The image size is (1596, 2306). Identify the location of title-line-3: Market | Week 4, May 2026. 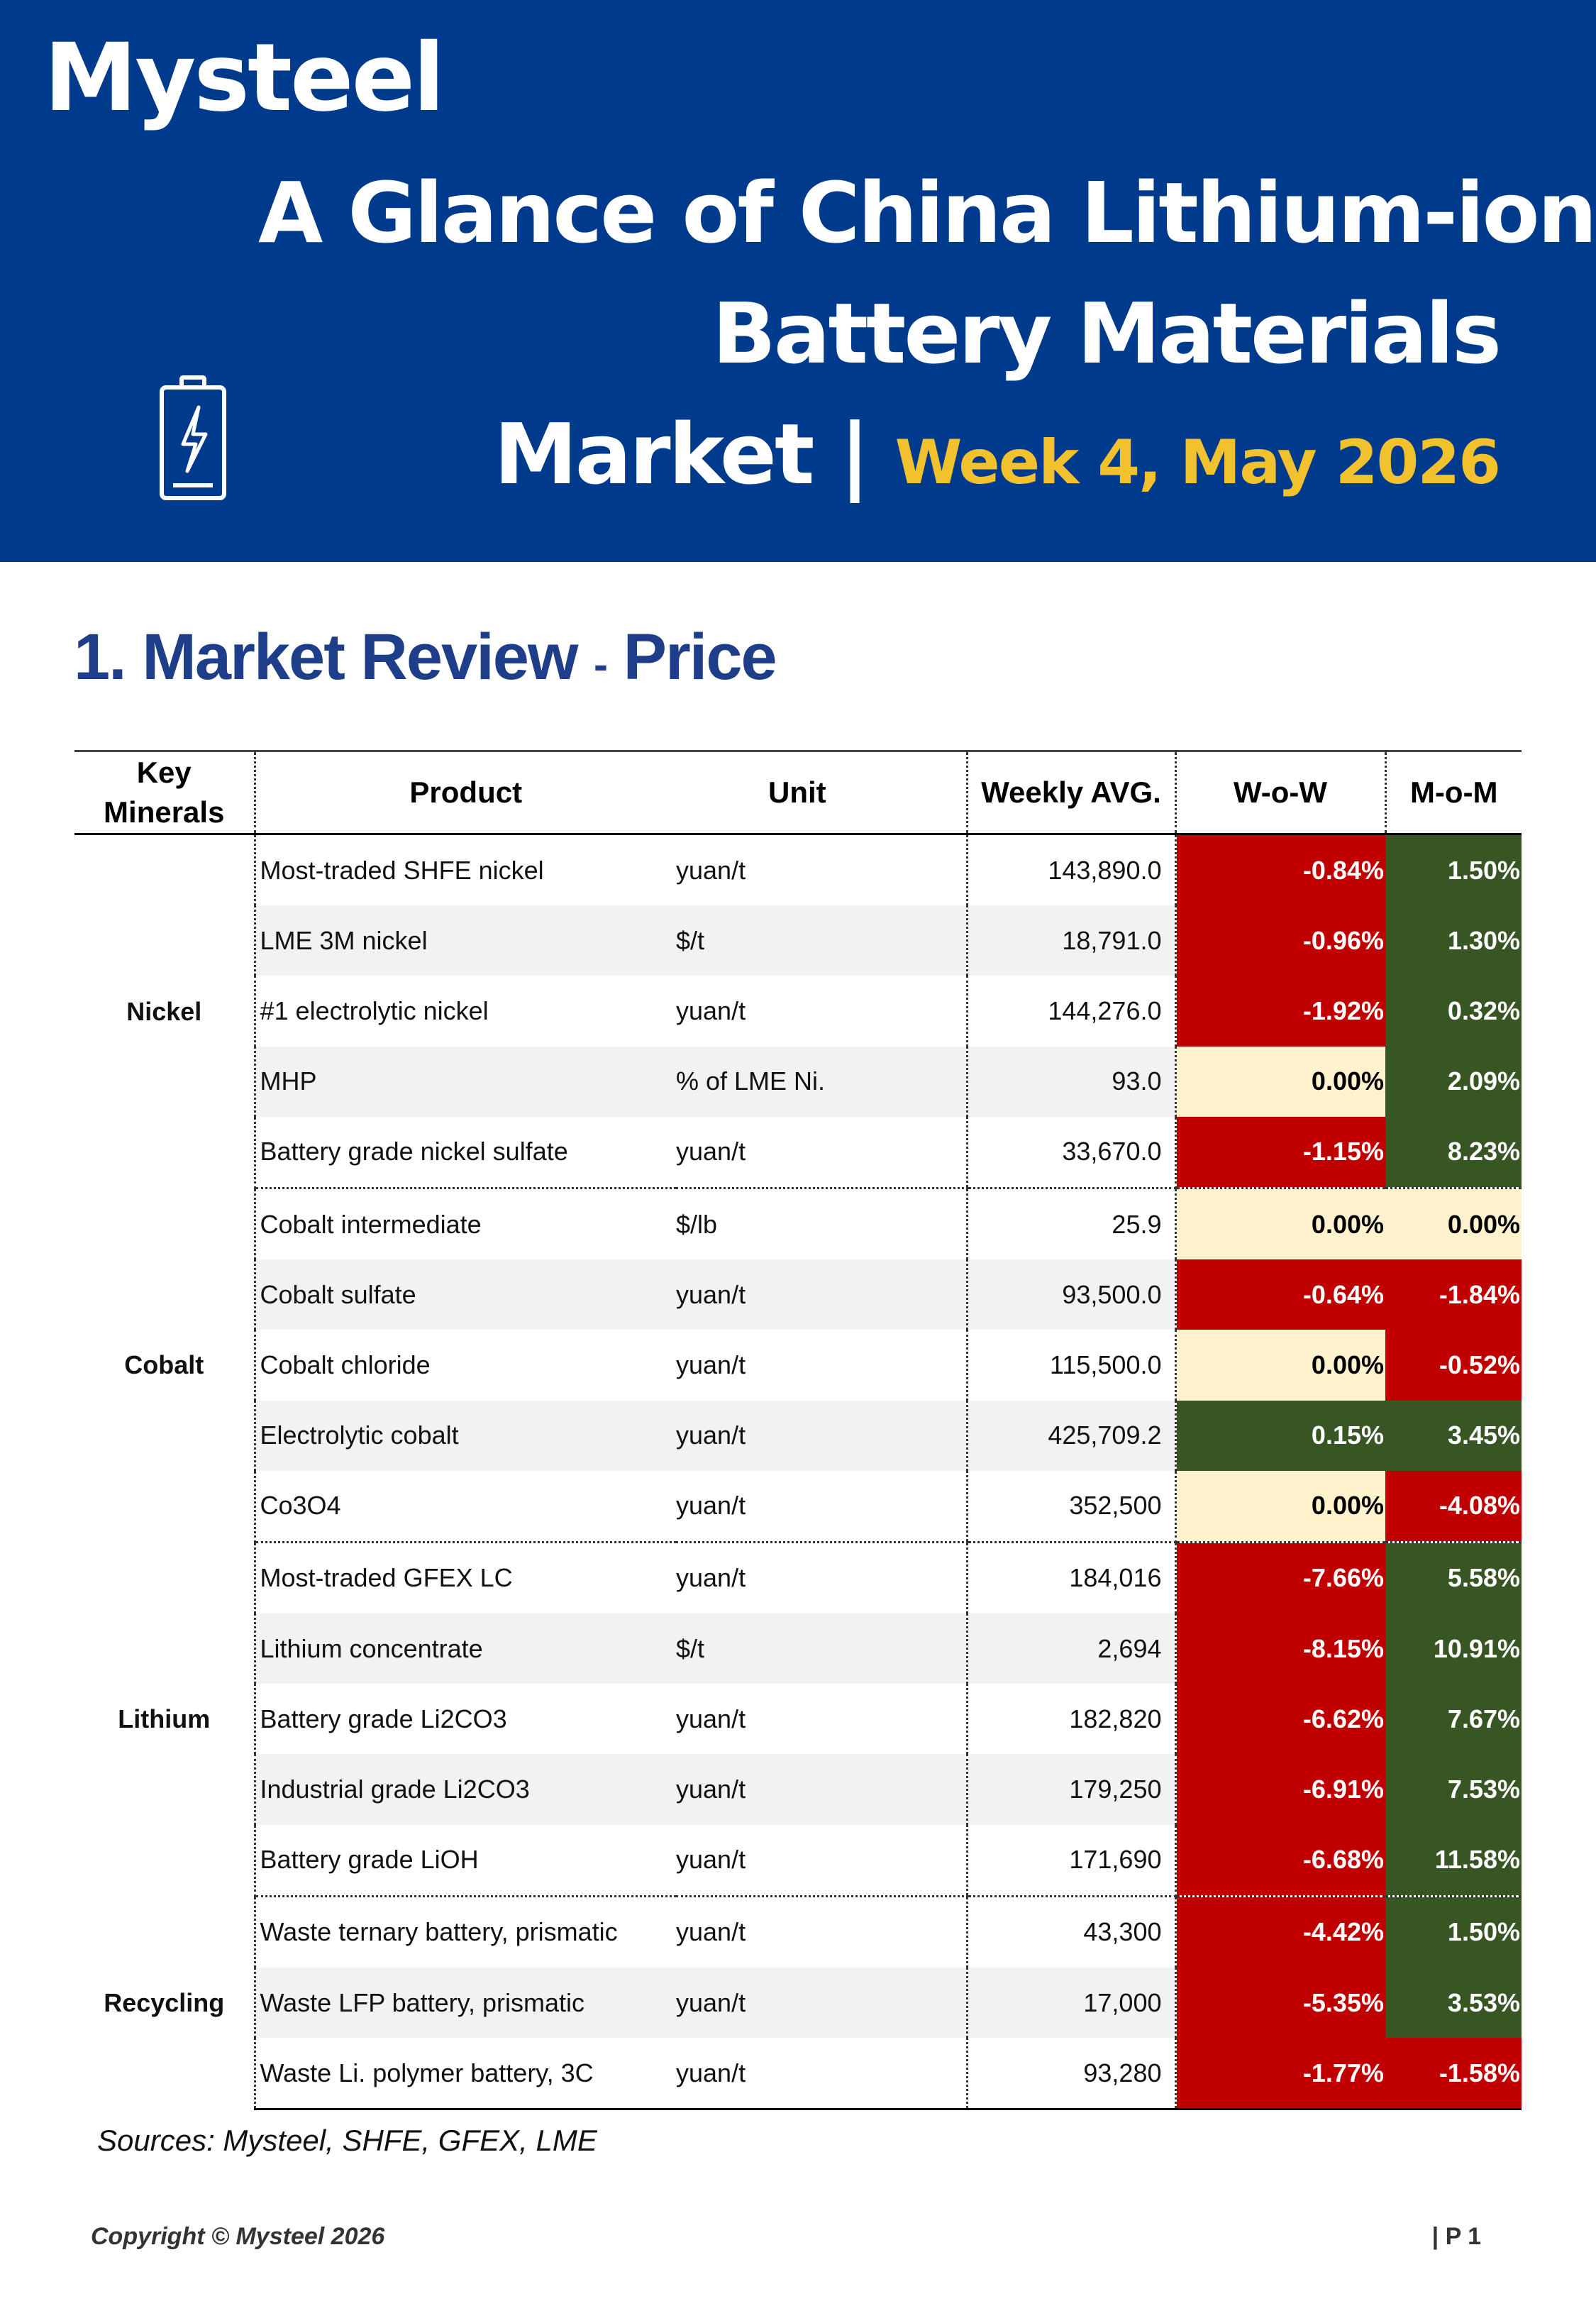
(879, 459).